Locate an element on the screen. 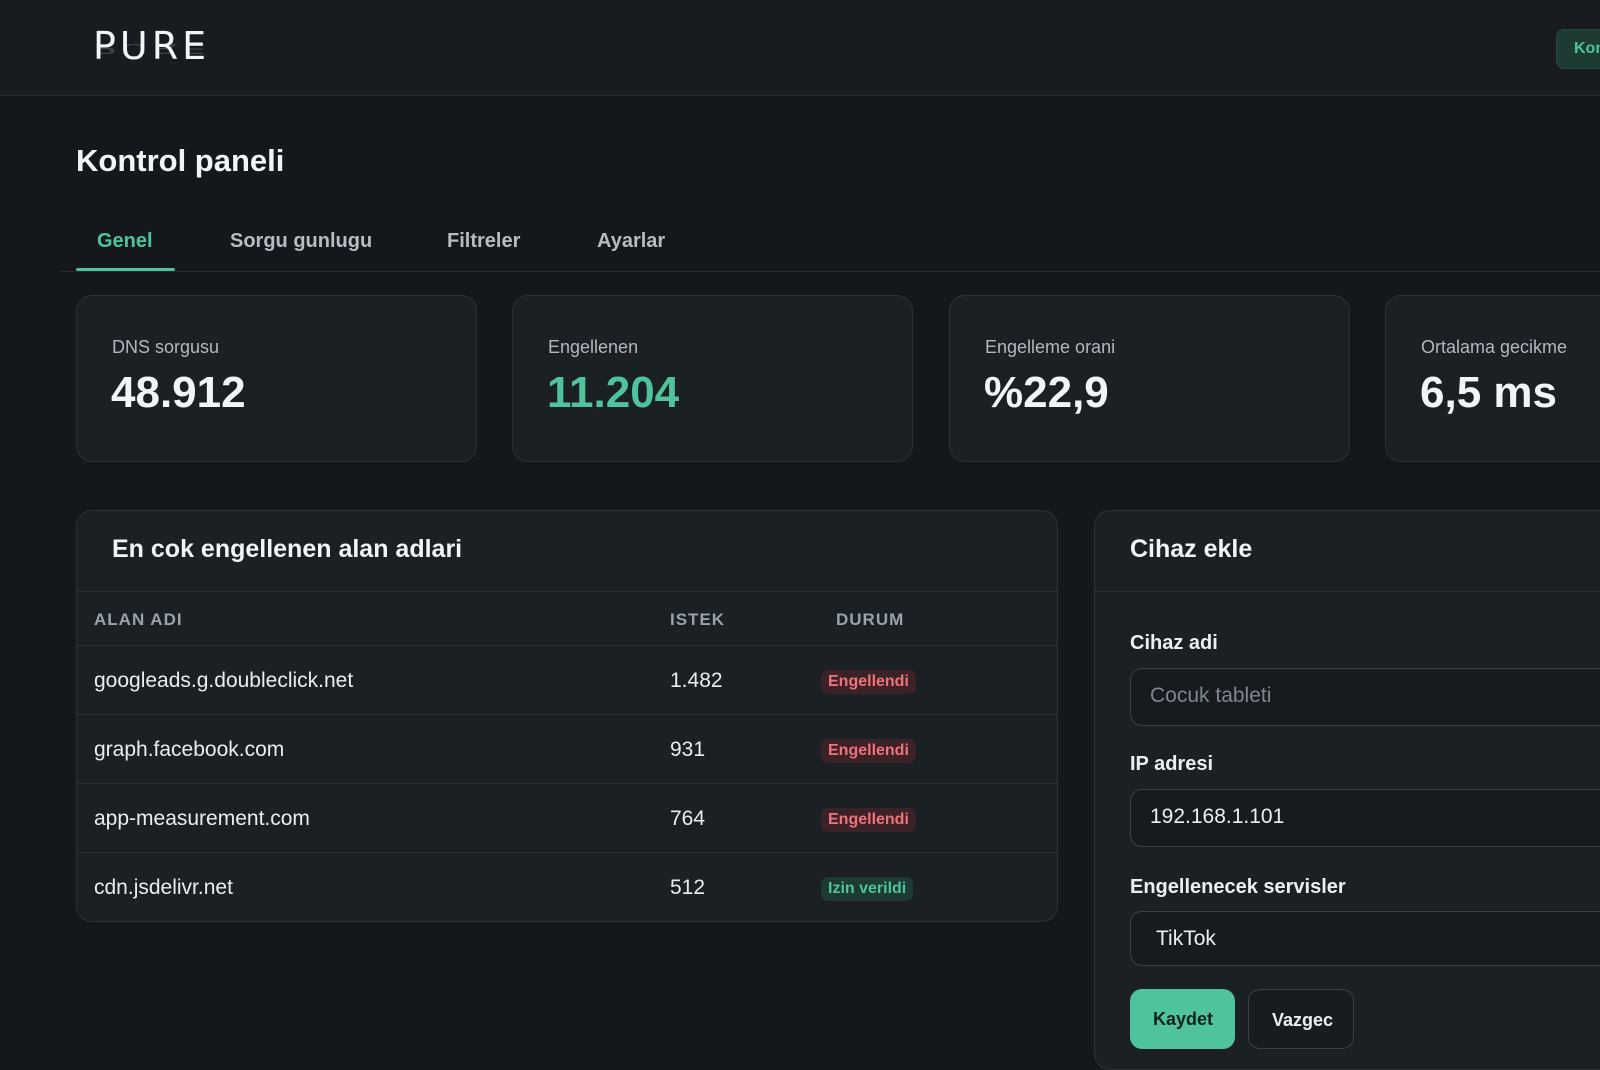 The image size is (1600, 1070). panel-title: Cihaz ekle is located at coordinates (1191, 549).